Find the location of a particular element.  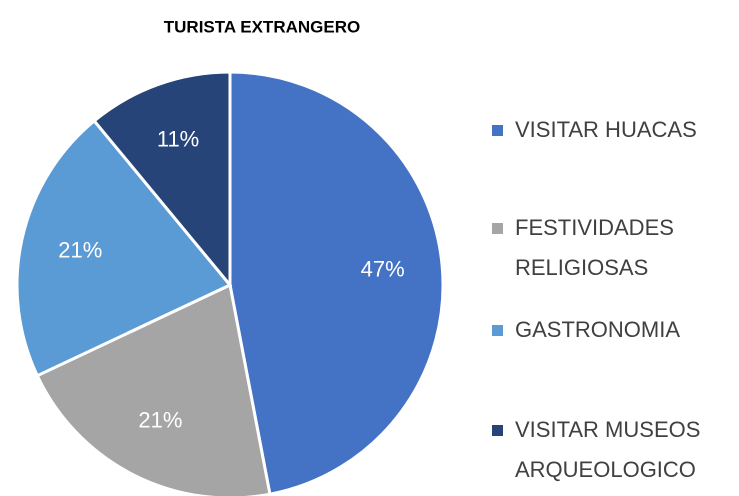

legend-label: GASTRONOMIA is located at coordinates (598, 329).